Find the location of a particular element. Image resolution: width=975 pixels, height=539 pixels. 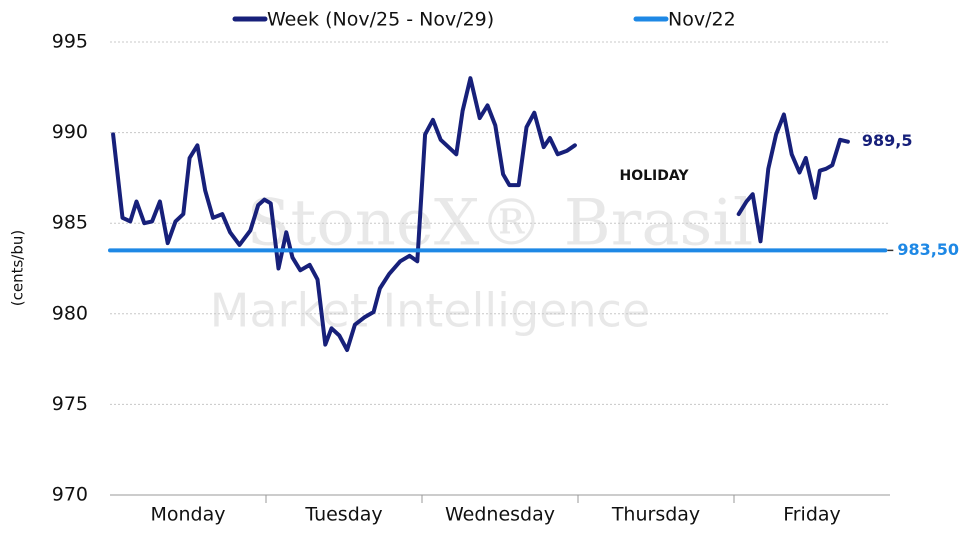

y-tick-label: 995 is located at coordinates (70, 42).